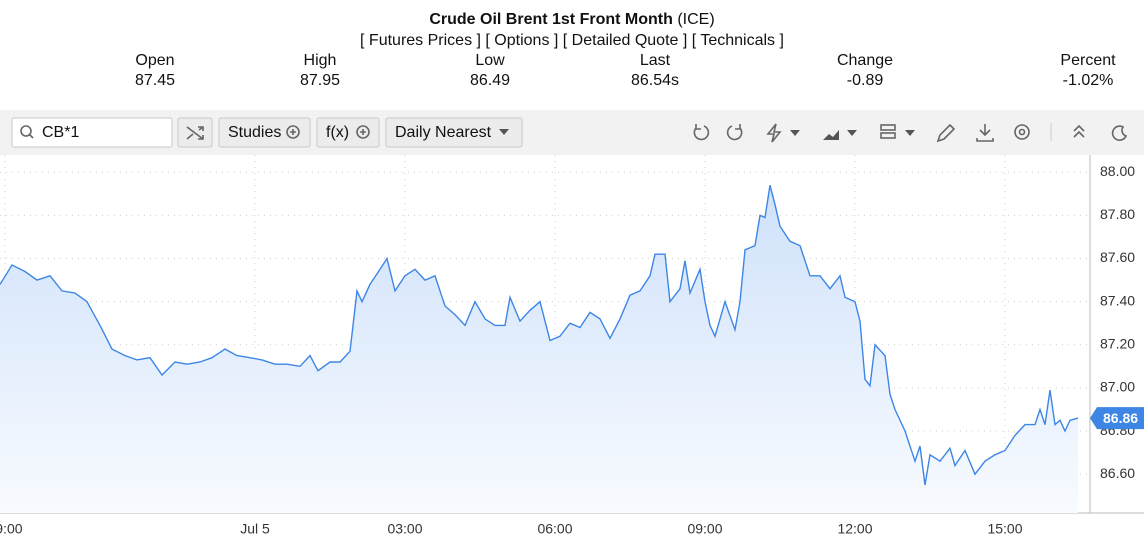 This screenshot has width=1144, height=547. I want to click on x-tick-label: Jul 5, so click(255, 529).